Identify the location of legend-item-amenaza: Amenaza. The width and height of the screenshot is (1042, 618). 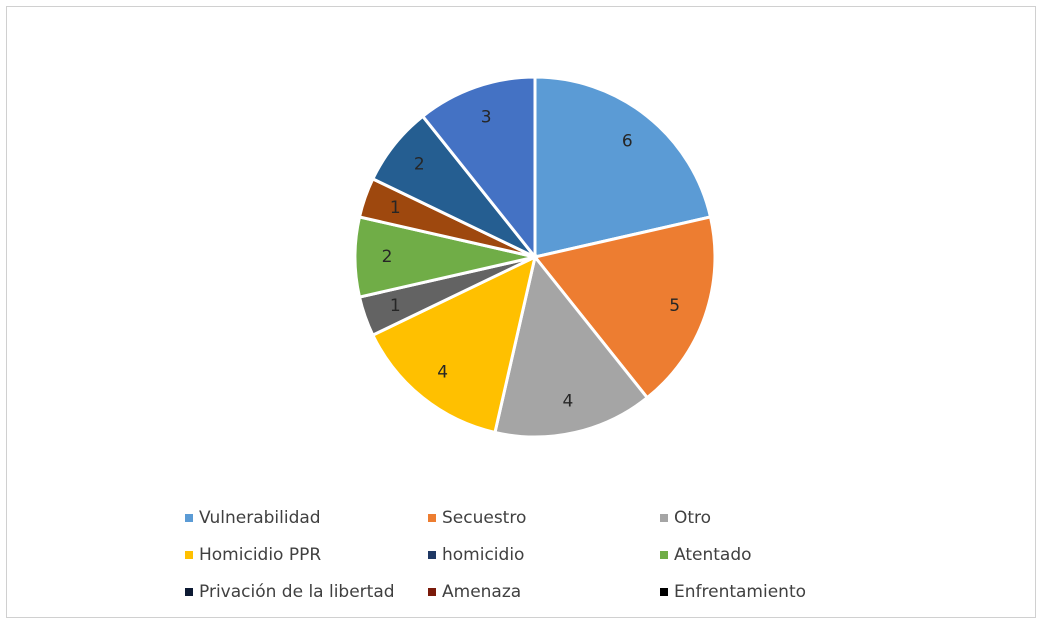
(544, 592).